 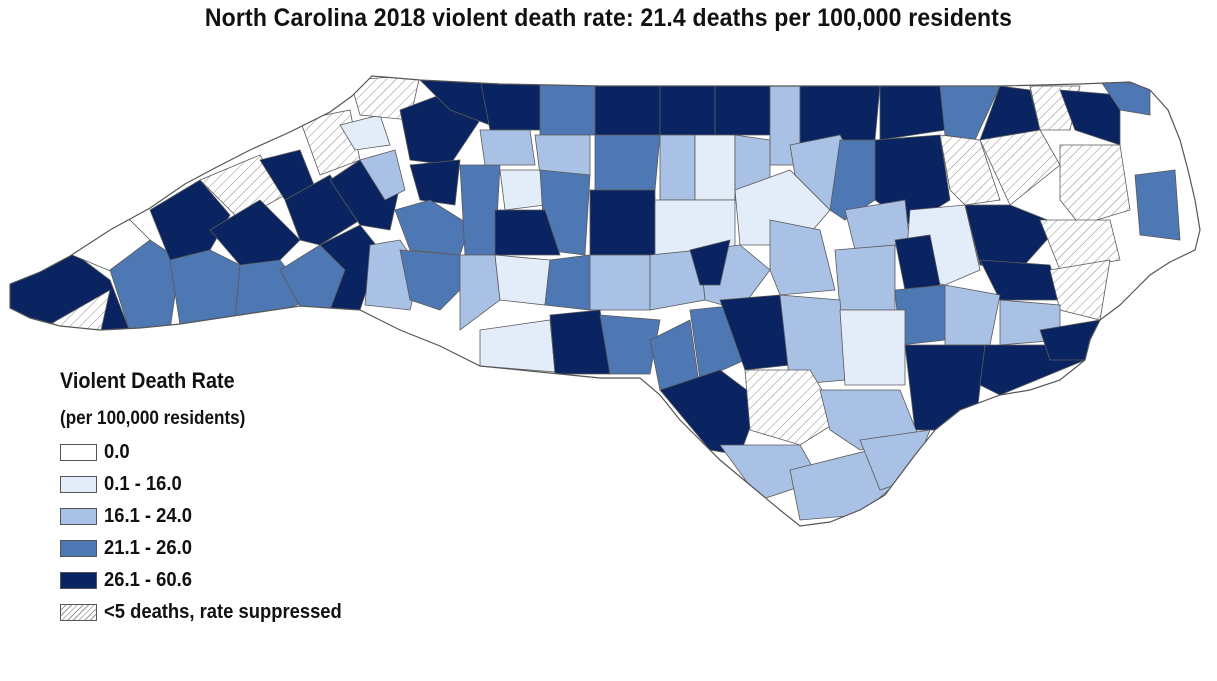 What do you see at coordinates (211, 452) in the screenshot?
I see `legend-item-zero: 0.0` at bounding box center [211, 452].